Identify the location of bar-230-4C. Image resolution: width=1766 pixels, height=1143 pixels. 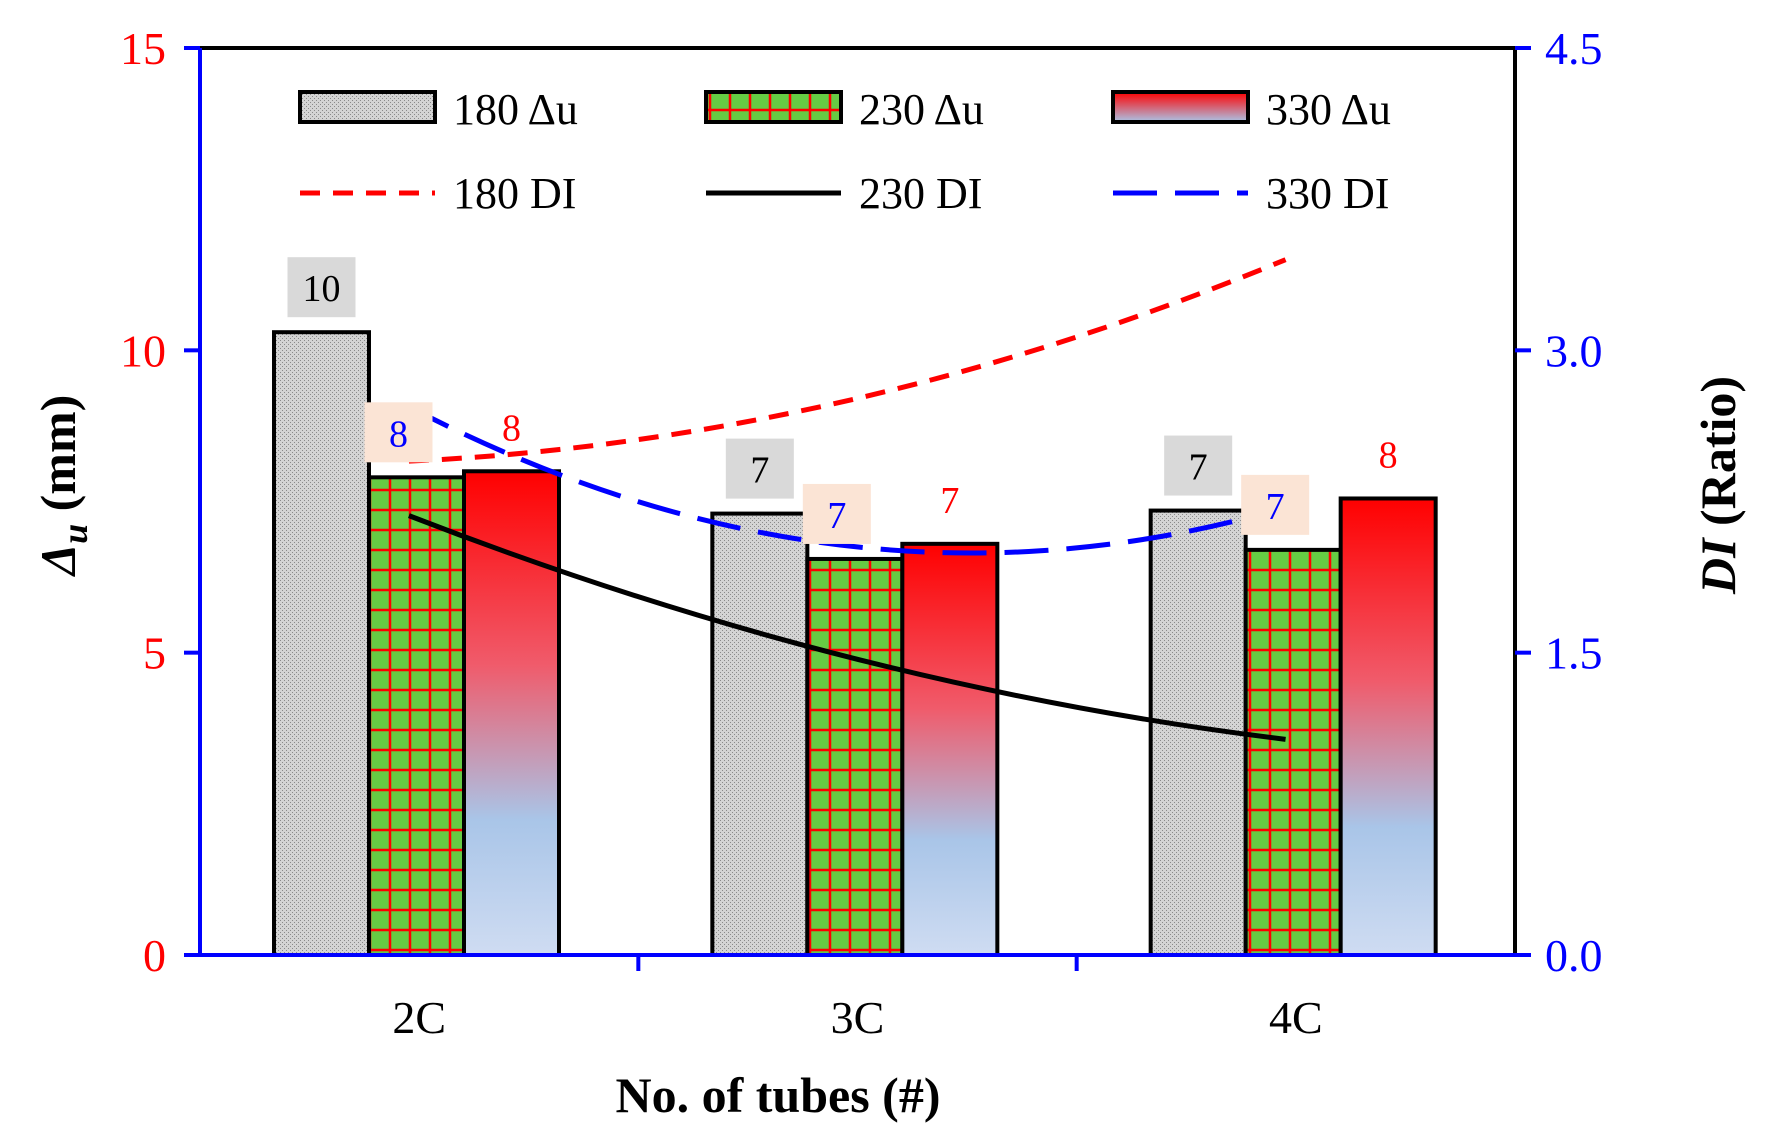
(1293, 752).